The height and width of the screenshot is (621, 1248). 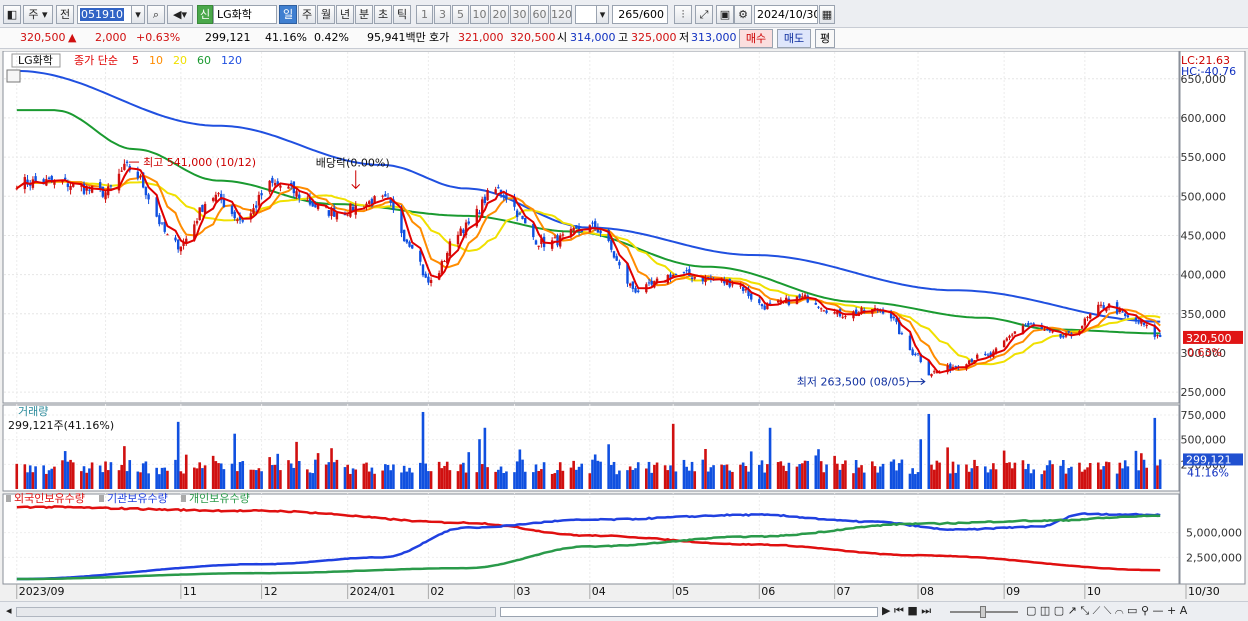 What do you see at coordinates (256, 612) in the screenshot?
I see `scrollbar-track` at bounding box center [256, 612].